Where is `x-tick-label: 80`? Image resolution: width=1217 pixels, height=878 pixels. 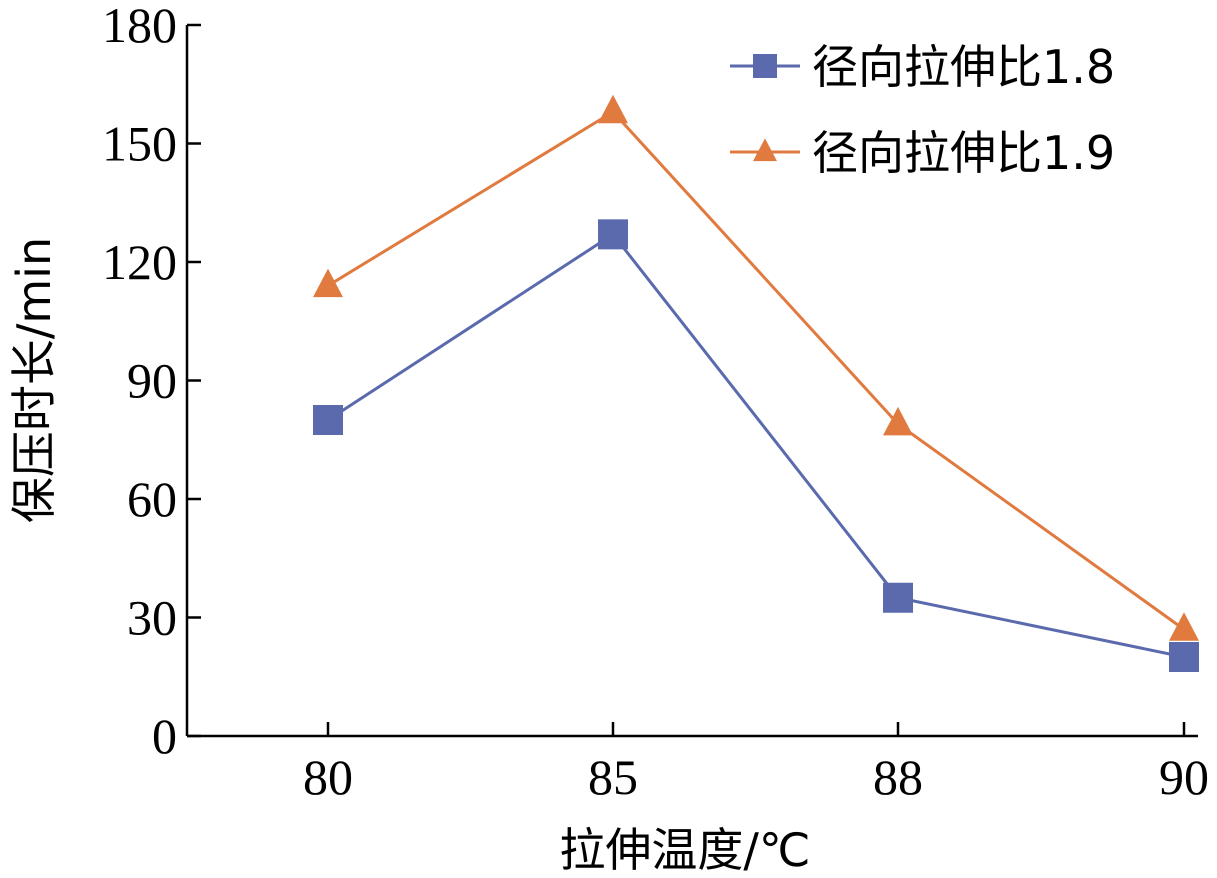 x-tick-label: 80 is located at coordinates (328, 777).